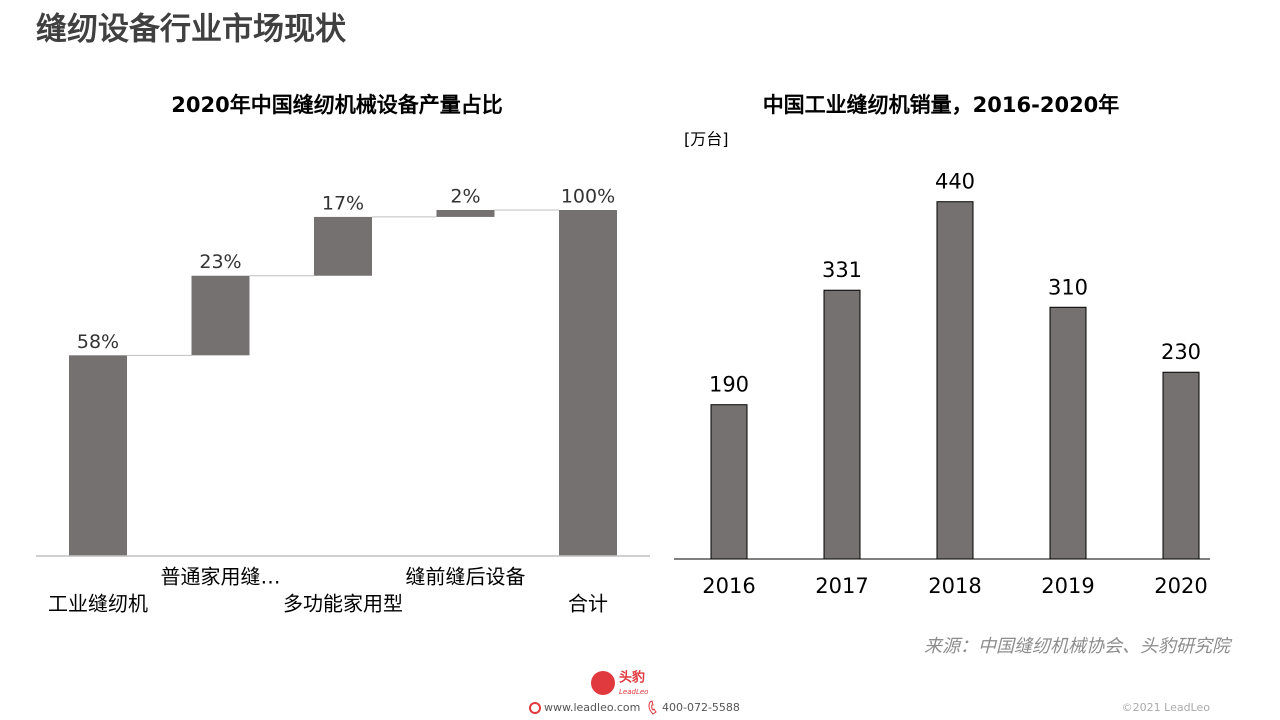 The height and width of the screenshot is (720, 1280). I want to click on value-label: 23%, so click(220, 262).